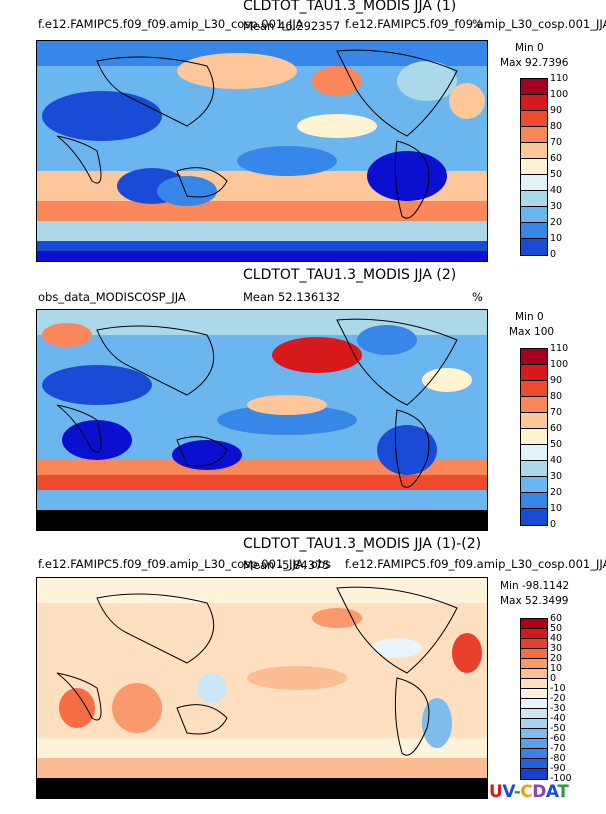 The image size is (606, 814). What do you see at coordinates (534, 63) in the screenshot?
I see `max-label: Max 92.7396` at bounding box center [534, 63].